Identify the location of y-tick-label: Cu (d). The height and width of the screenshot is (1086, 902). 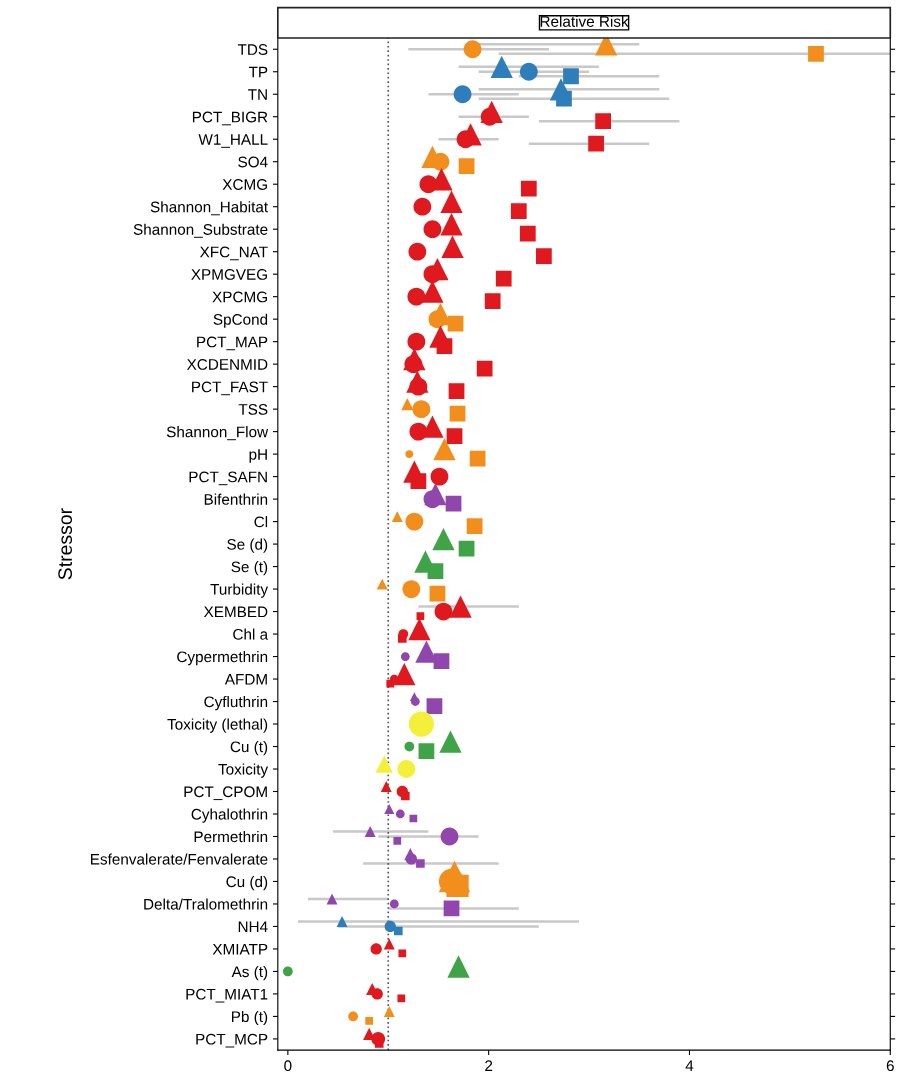
(247, 883).